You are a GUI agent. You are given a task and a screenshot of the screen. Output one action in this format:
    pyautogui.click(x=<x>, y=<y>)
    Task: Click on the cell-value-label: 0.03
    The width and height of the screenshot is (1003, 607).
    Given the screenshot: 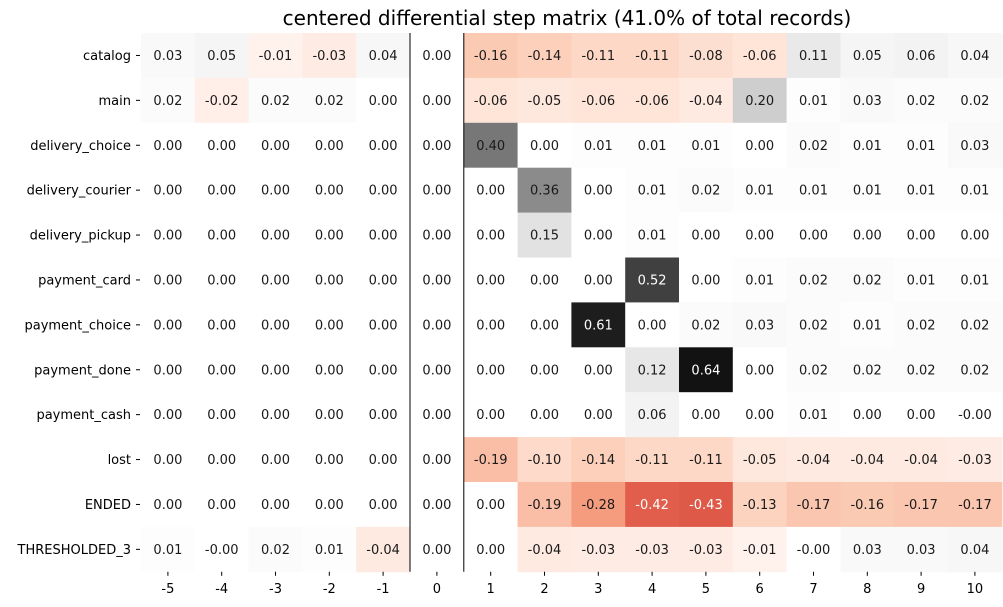 What is the action you would take?
    pyautogui.click(x=921, y=550)
    